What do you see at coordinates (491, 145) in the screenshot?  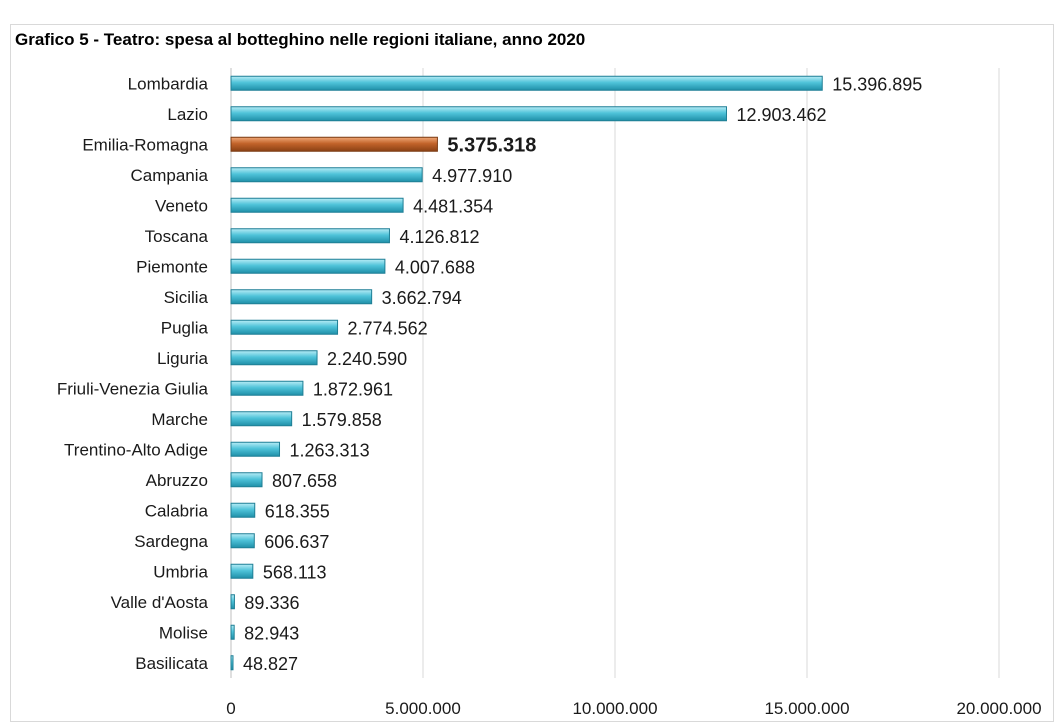 I see `data-label: 5.375.318` at bounding box center [491, 145].